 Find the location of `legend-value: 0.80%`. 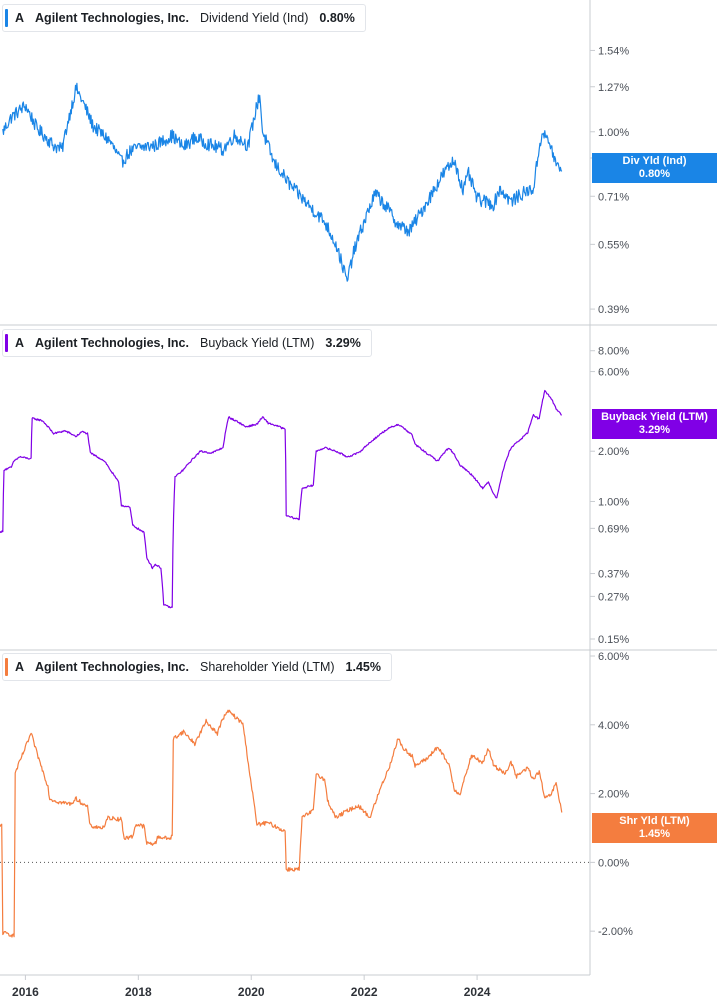

legend-value: 0.80% is located at coordinates (337, 18).